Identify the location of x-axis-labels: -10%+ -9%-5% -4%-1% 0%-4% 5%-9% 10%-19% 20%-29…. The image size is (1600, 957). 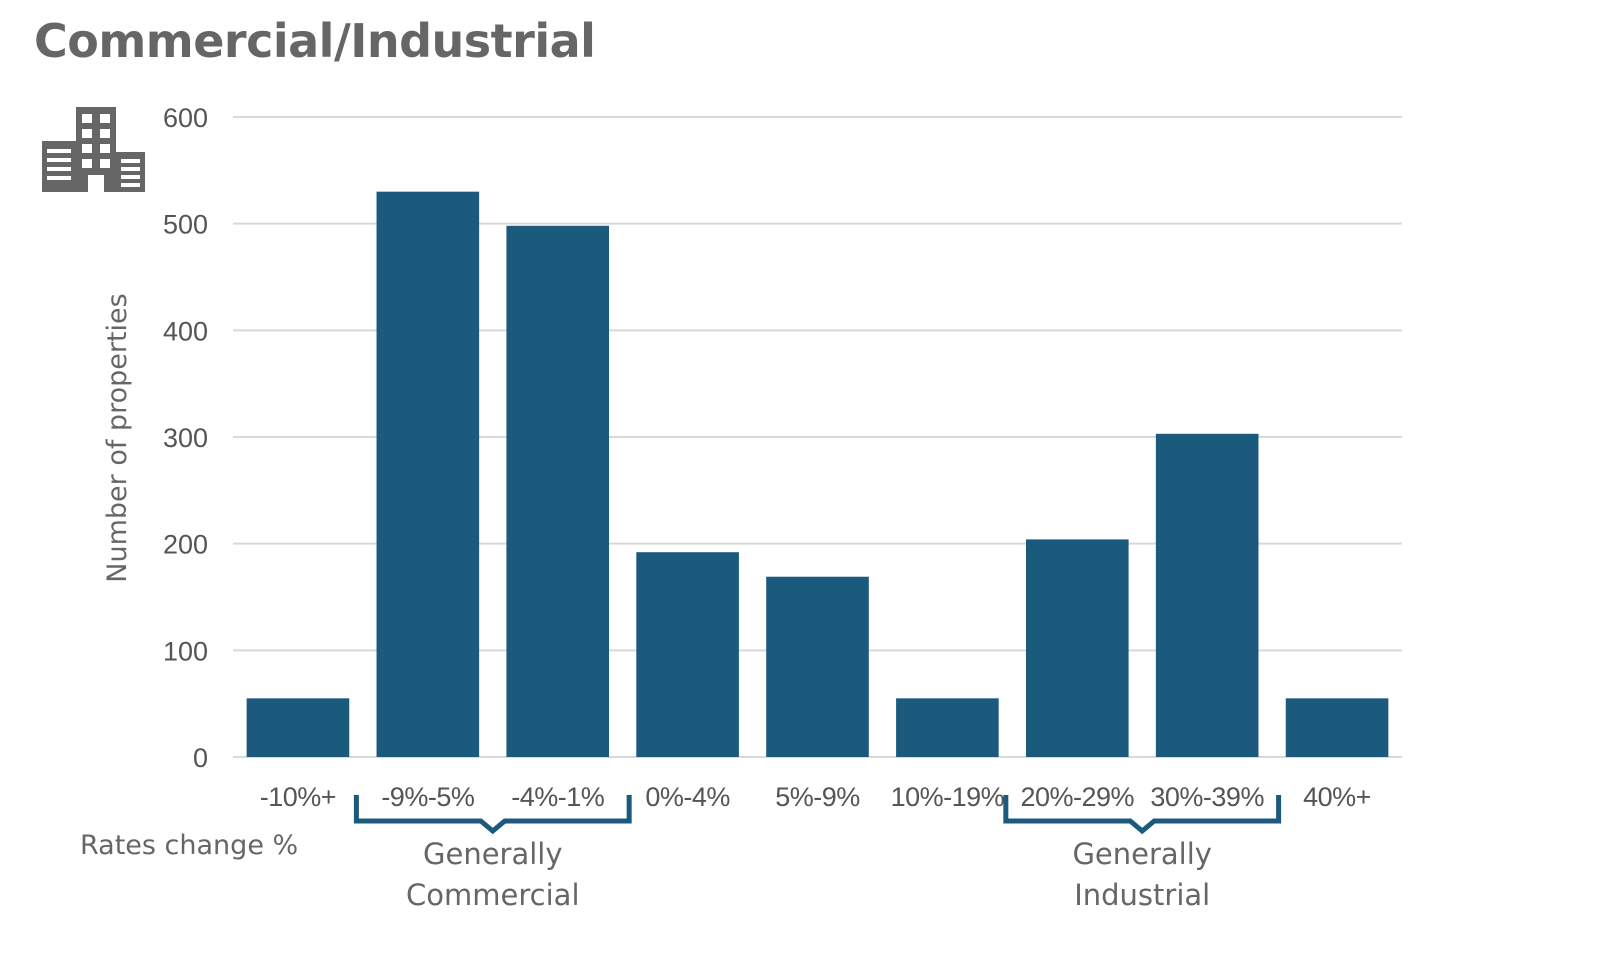
(816, 797).